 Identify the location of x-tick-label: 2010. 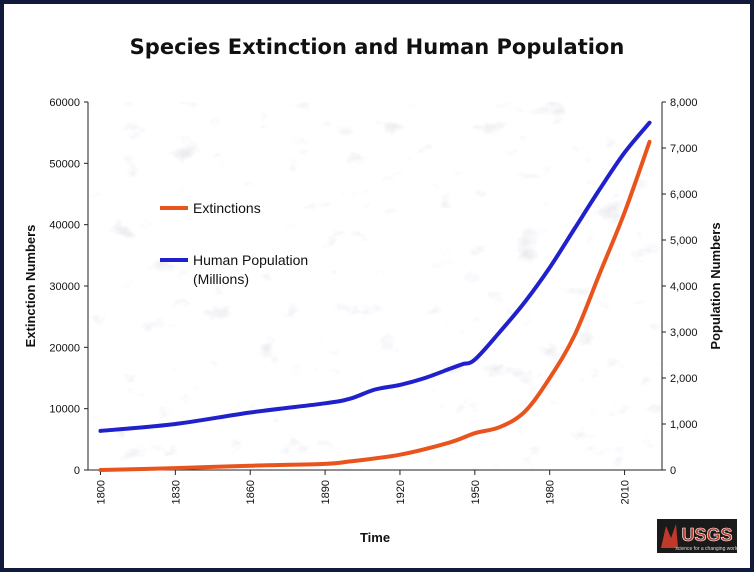
(626, 492).